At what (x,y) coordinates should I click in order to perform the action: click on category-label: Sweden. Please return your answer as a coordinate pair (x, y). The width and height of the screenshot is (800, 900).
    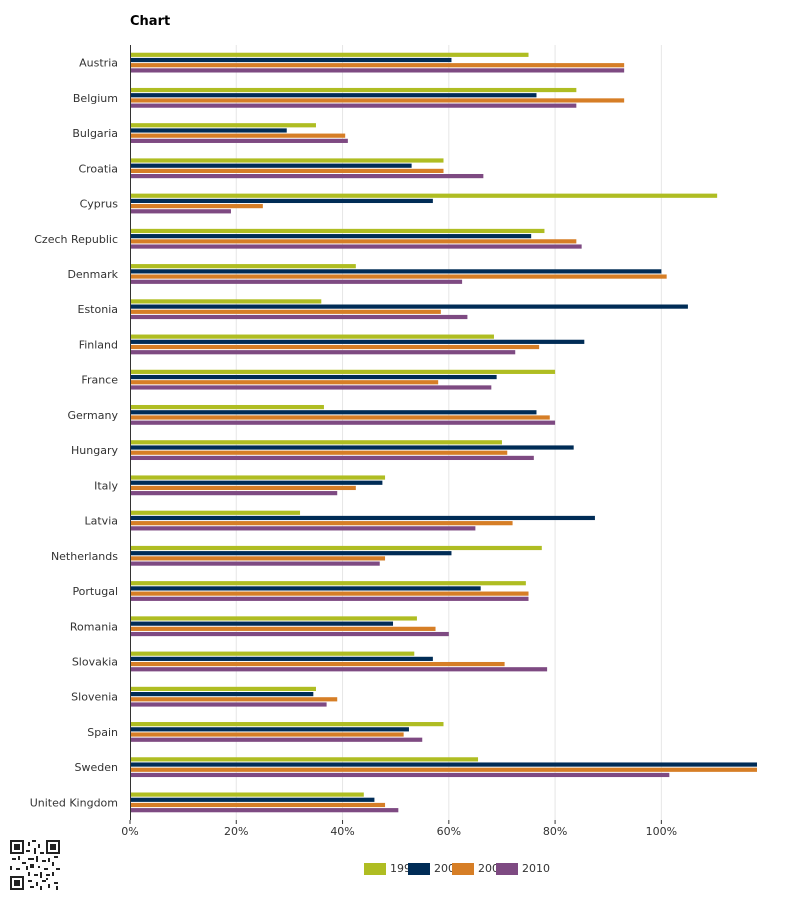
    Looking at the image, I should click on (96, 767).